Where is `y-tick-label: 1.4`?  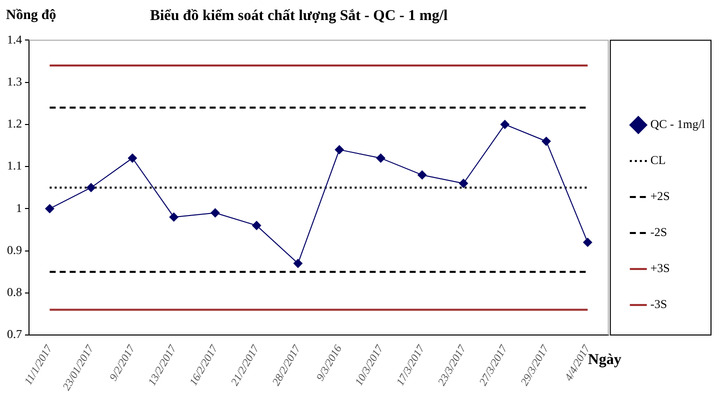 y-tick-label: 1.4 is located at coordinates (14, 39).